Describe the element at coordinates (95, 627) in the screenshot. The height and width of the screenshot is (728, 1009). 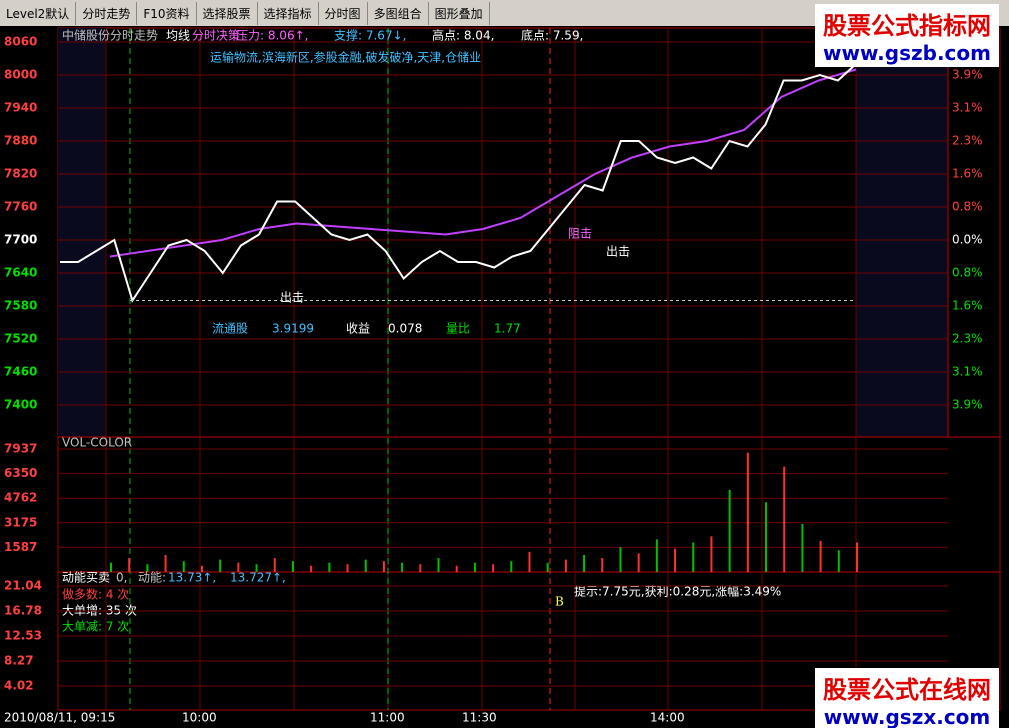
I see `indicator-line: 大单减: 7 次` at that location.